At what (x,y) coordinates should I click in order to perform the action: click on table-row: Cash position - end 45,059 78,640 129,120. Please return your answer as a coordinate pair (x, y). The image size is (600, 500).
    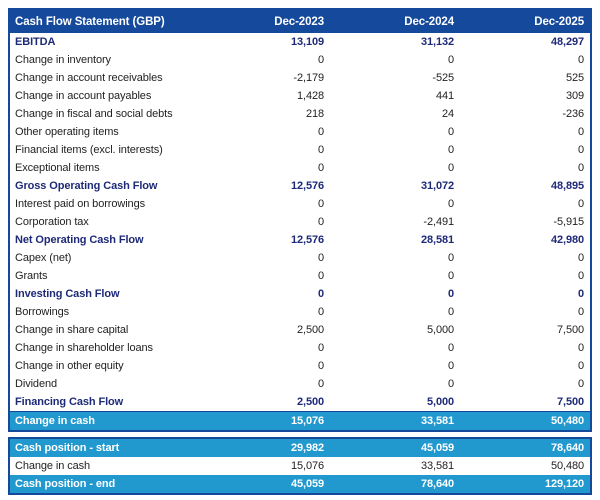
    Looking at the image, I should click on (300, 484).